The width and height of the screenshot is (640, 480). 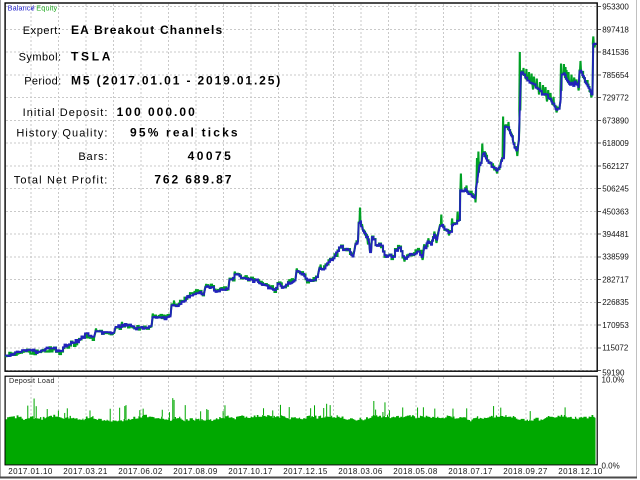 I want to click on svg-text: 841536, so click(x=615, y=52).